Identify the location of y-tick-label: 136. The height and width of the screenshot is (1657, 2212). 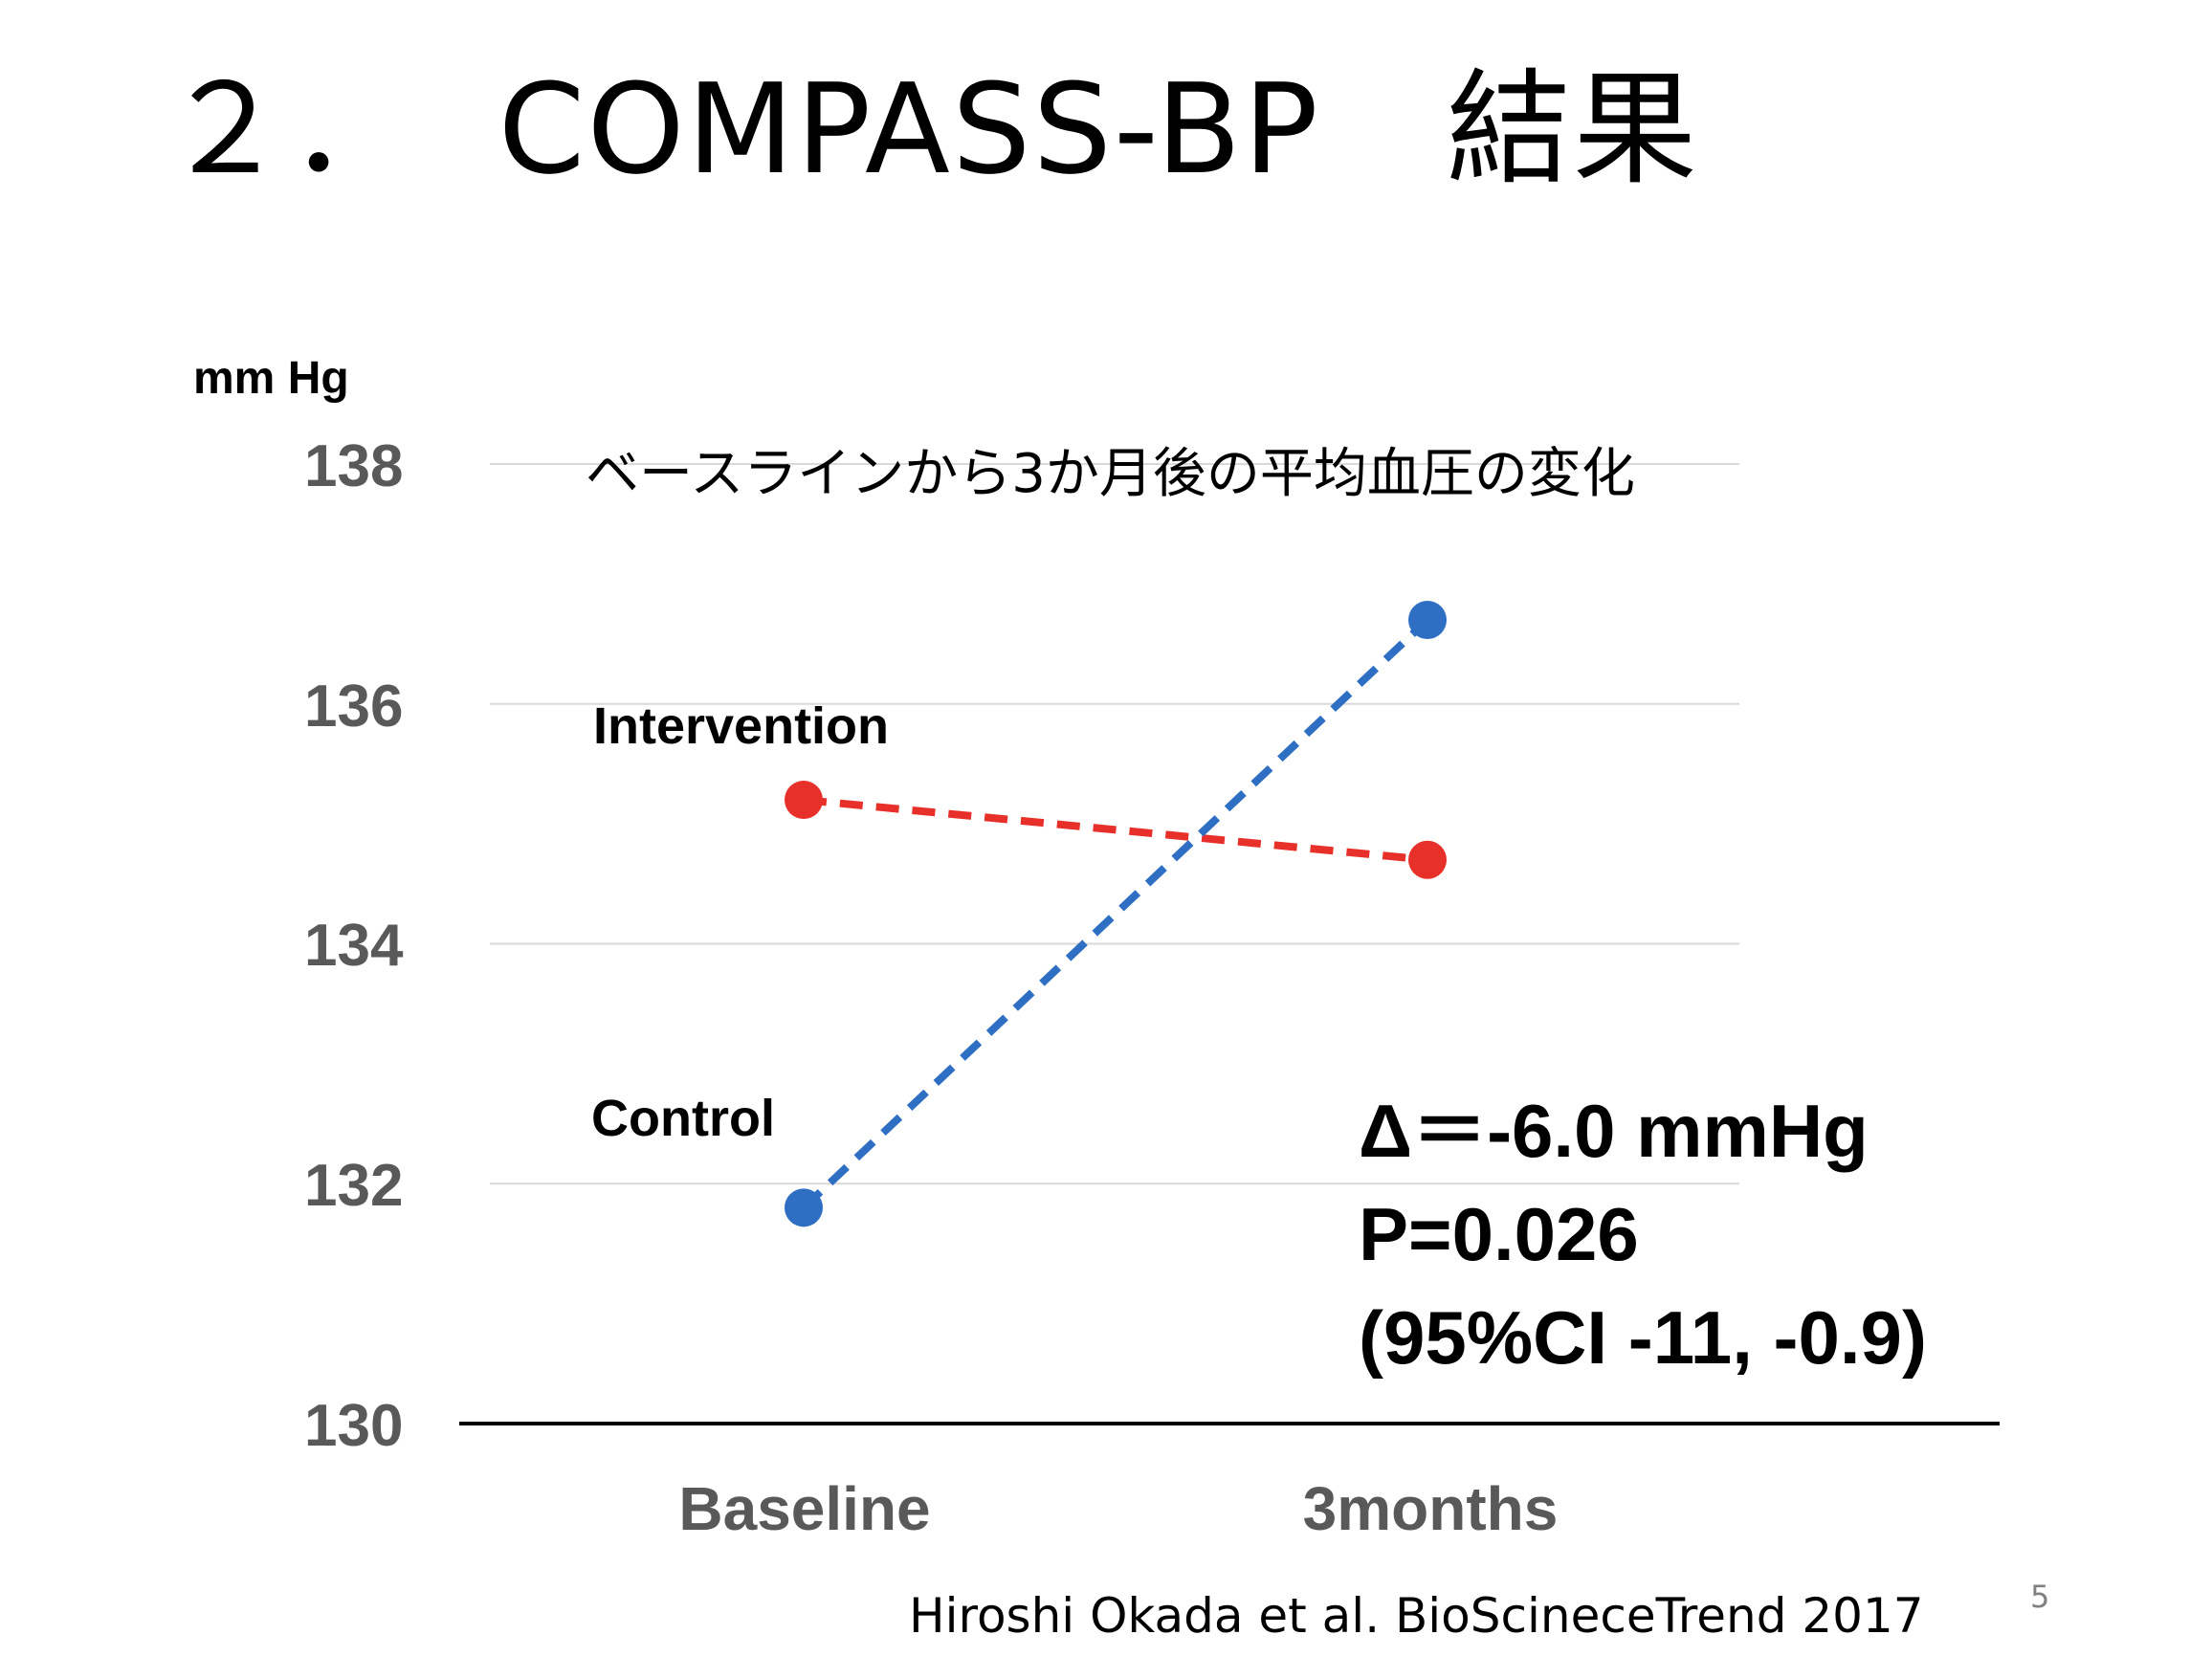
(354, 707).